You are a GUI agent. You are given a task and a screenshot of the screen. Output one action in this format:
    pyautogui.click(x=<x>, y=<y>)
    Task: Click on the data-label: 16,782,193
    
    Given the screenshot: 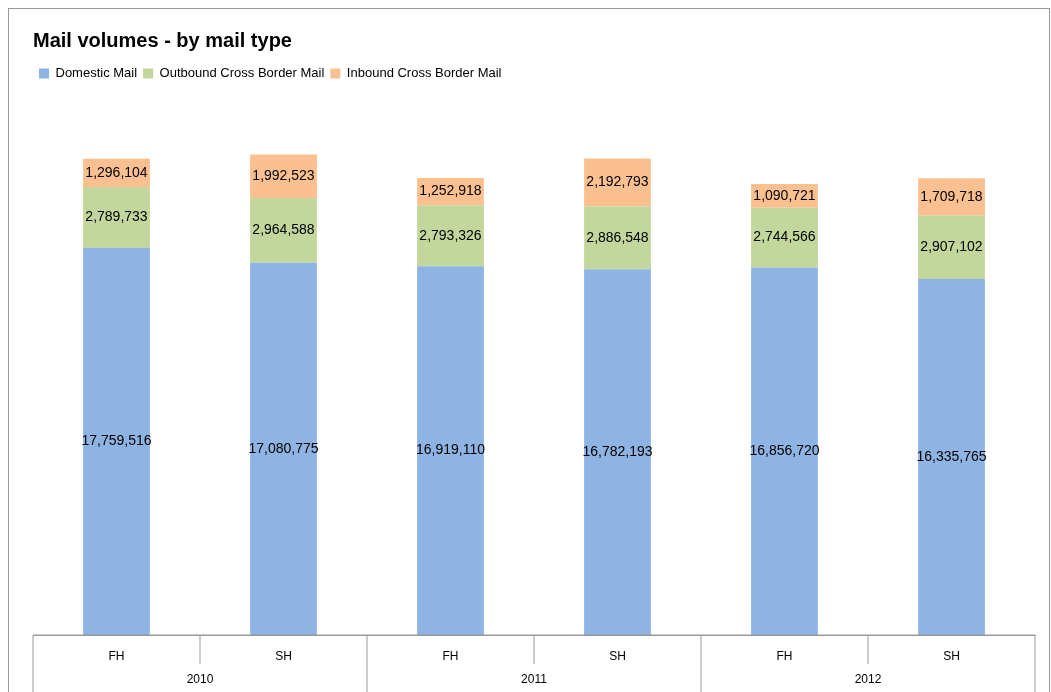 What is the action you would take?
    pyautogui.click(x=617, y=450)
    